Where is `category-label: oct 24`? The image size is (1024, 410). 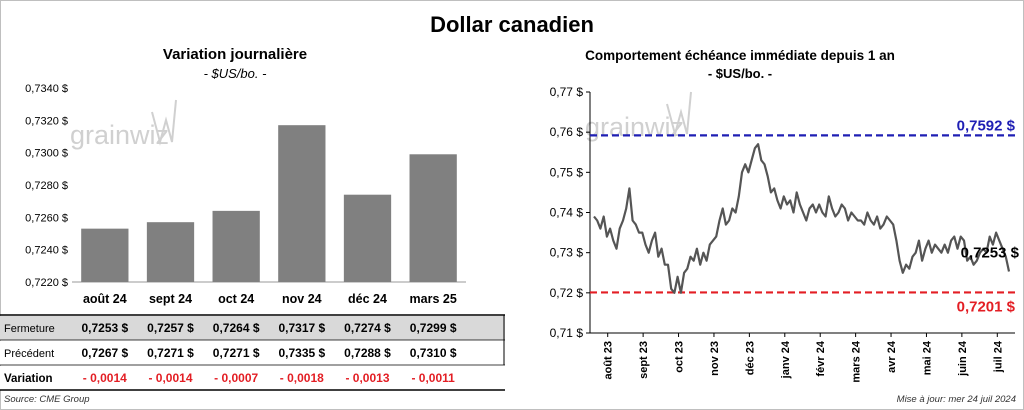
category-label: oct 24 is located at coordinates (236, 299).